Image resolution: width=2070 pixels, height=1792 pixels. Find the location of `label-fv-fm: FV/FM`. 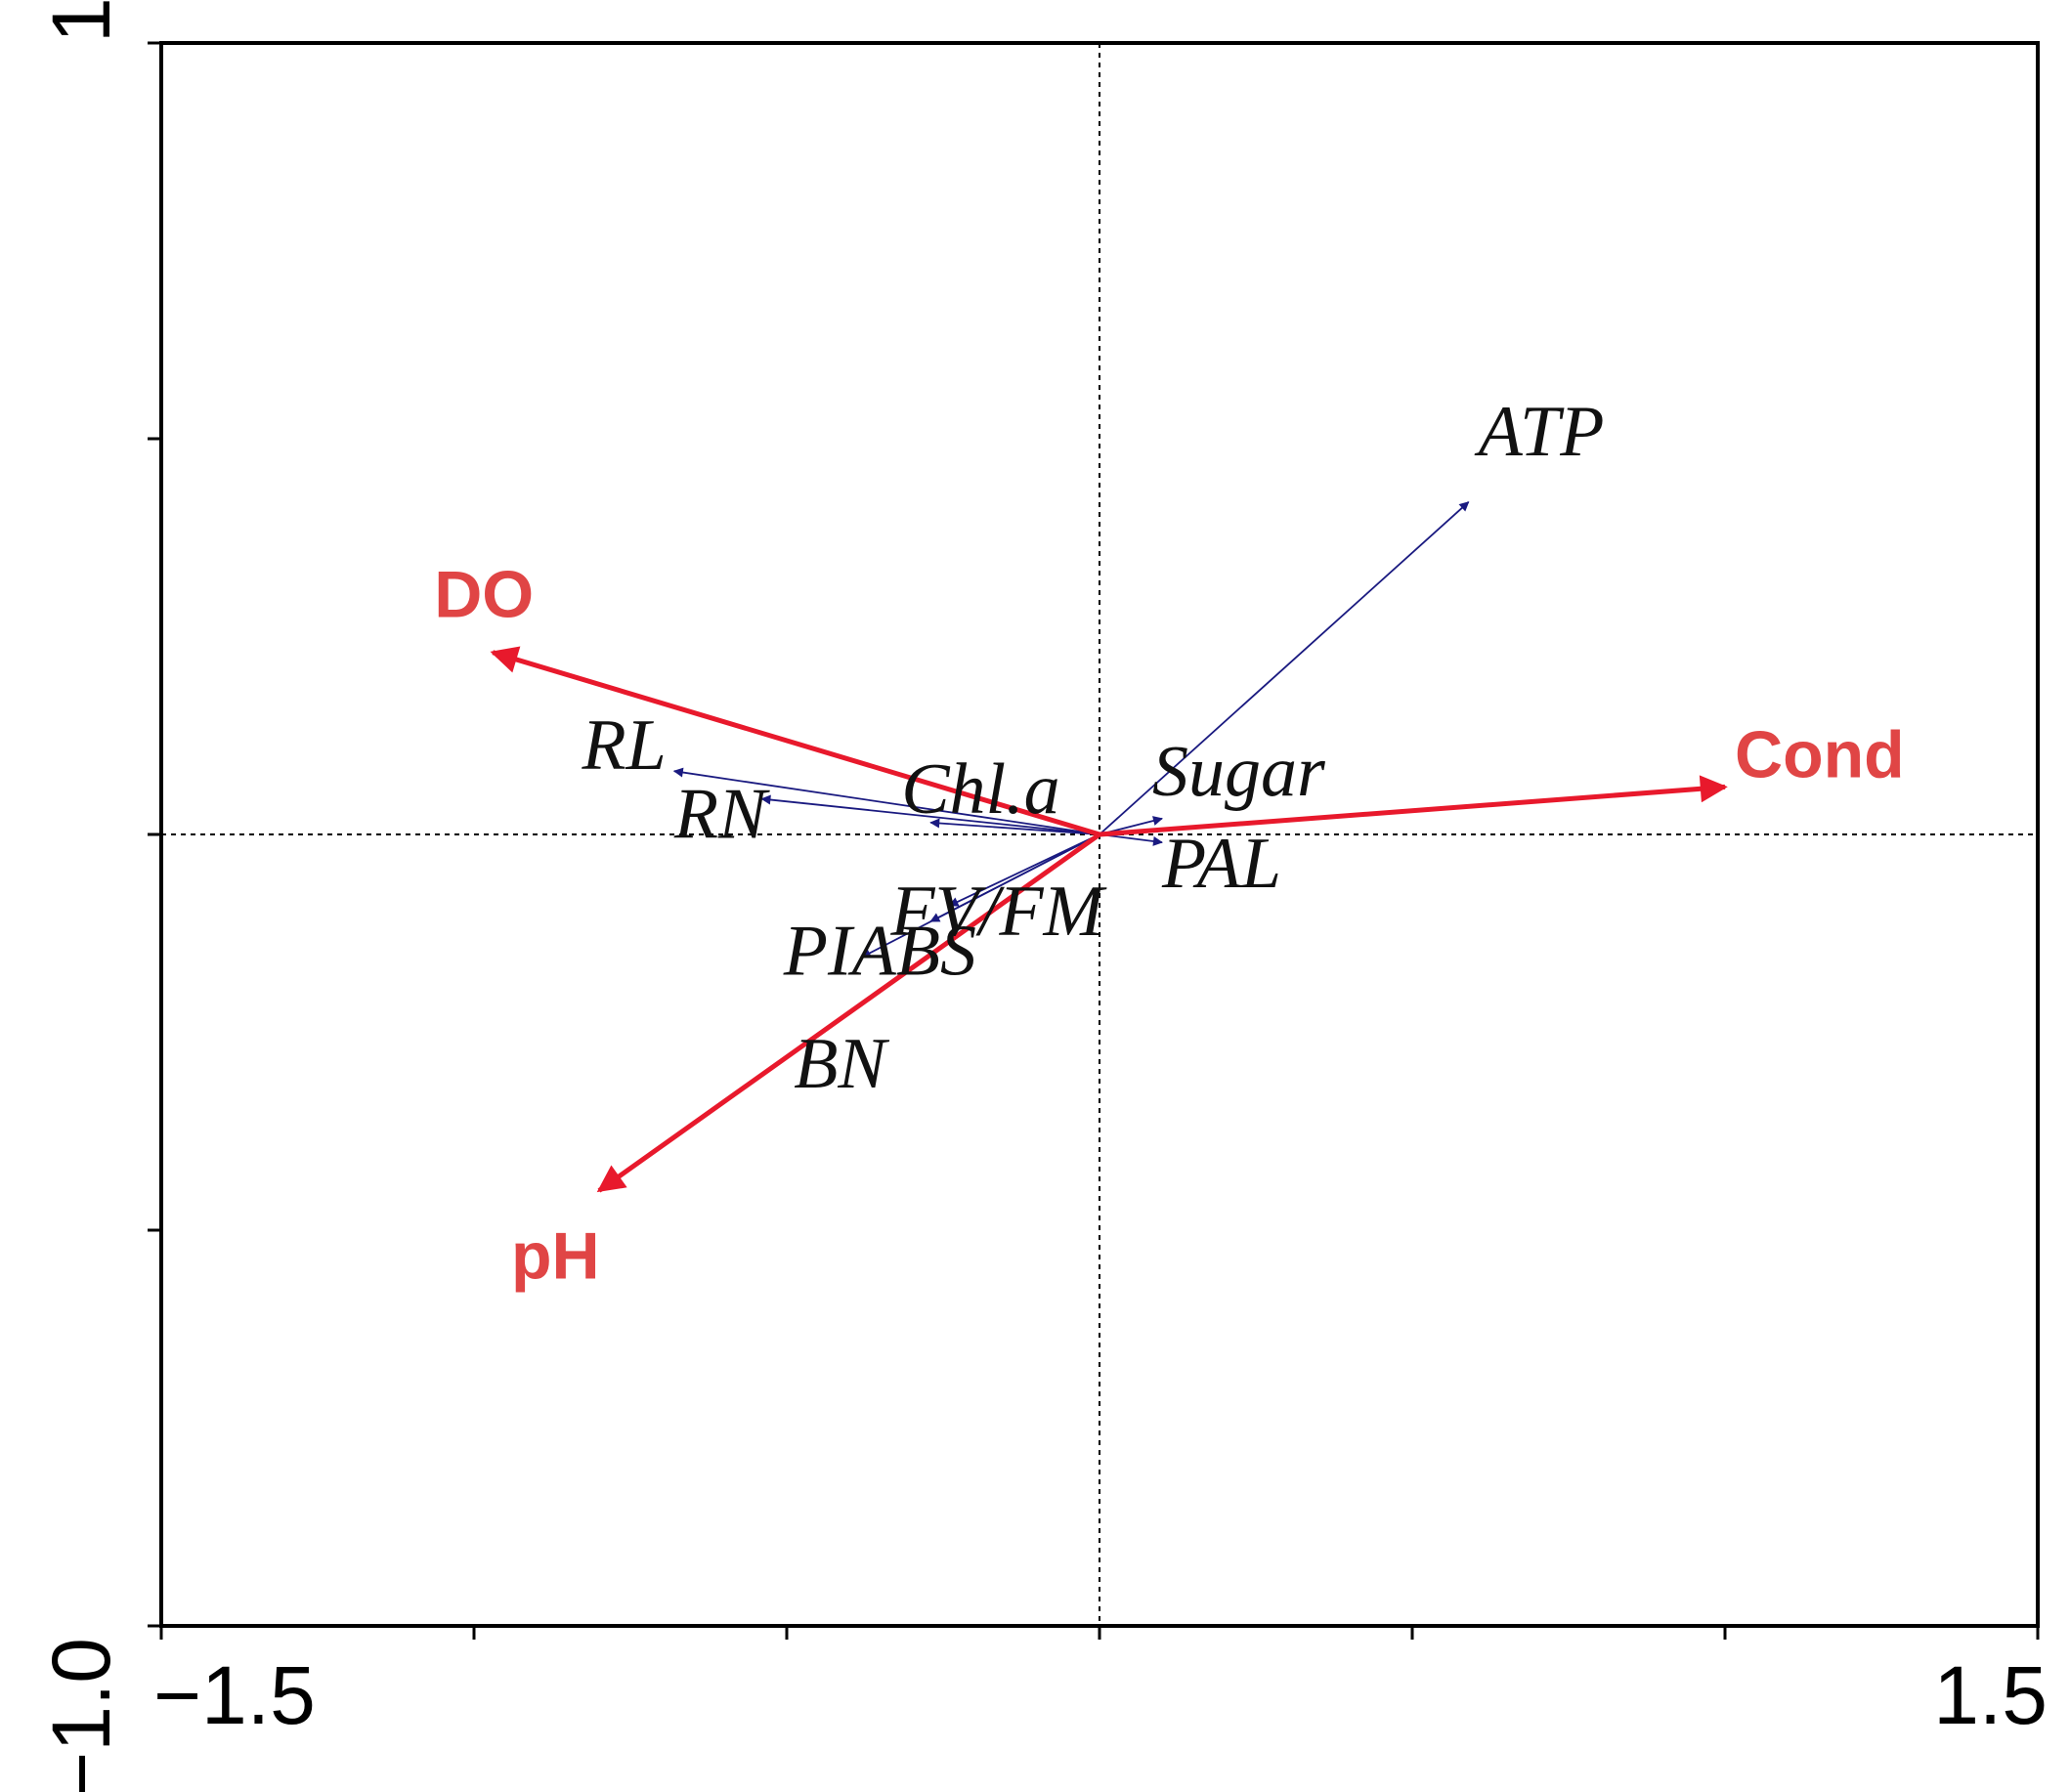

label-fv-fm: FV/FM is located at coordinates (998, 912).